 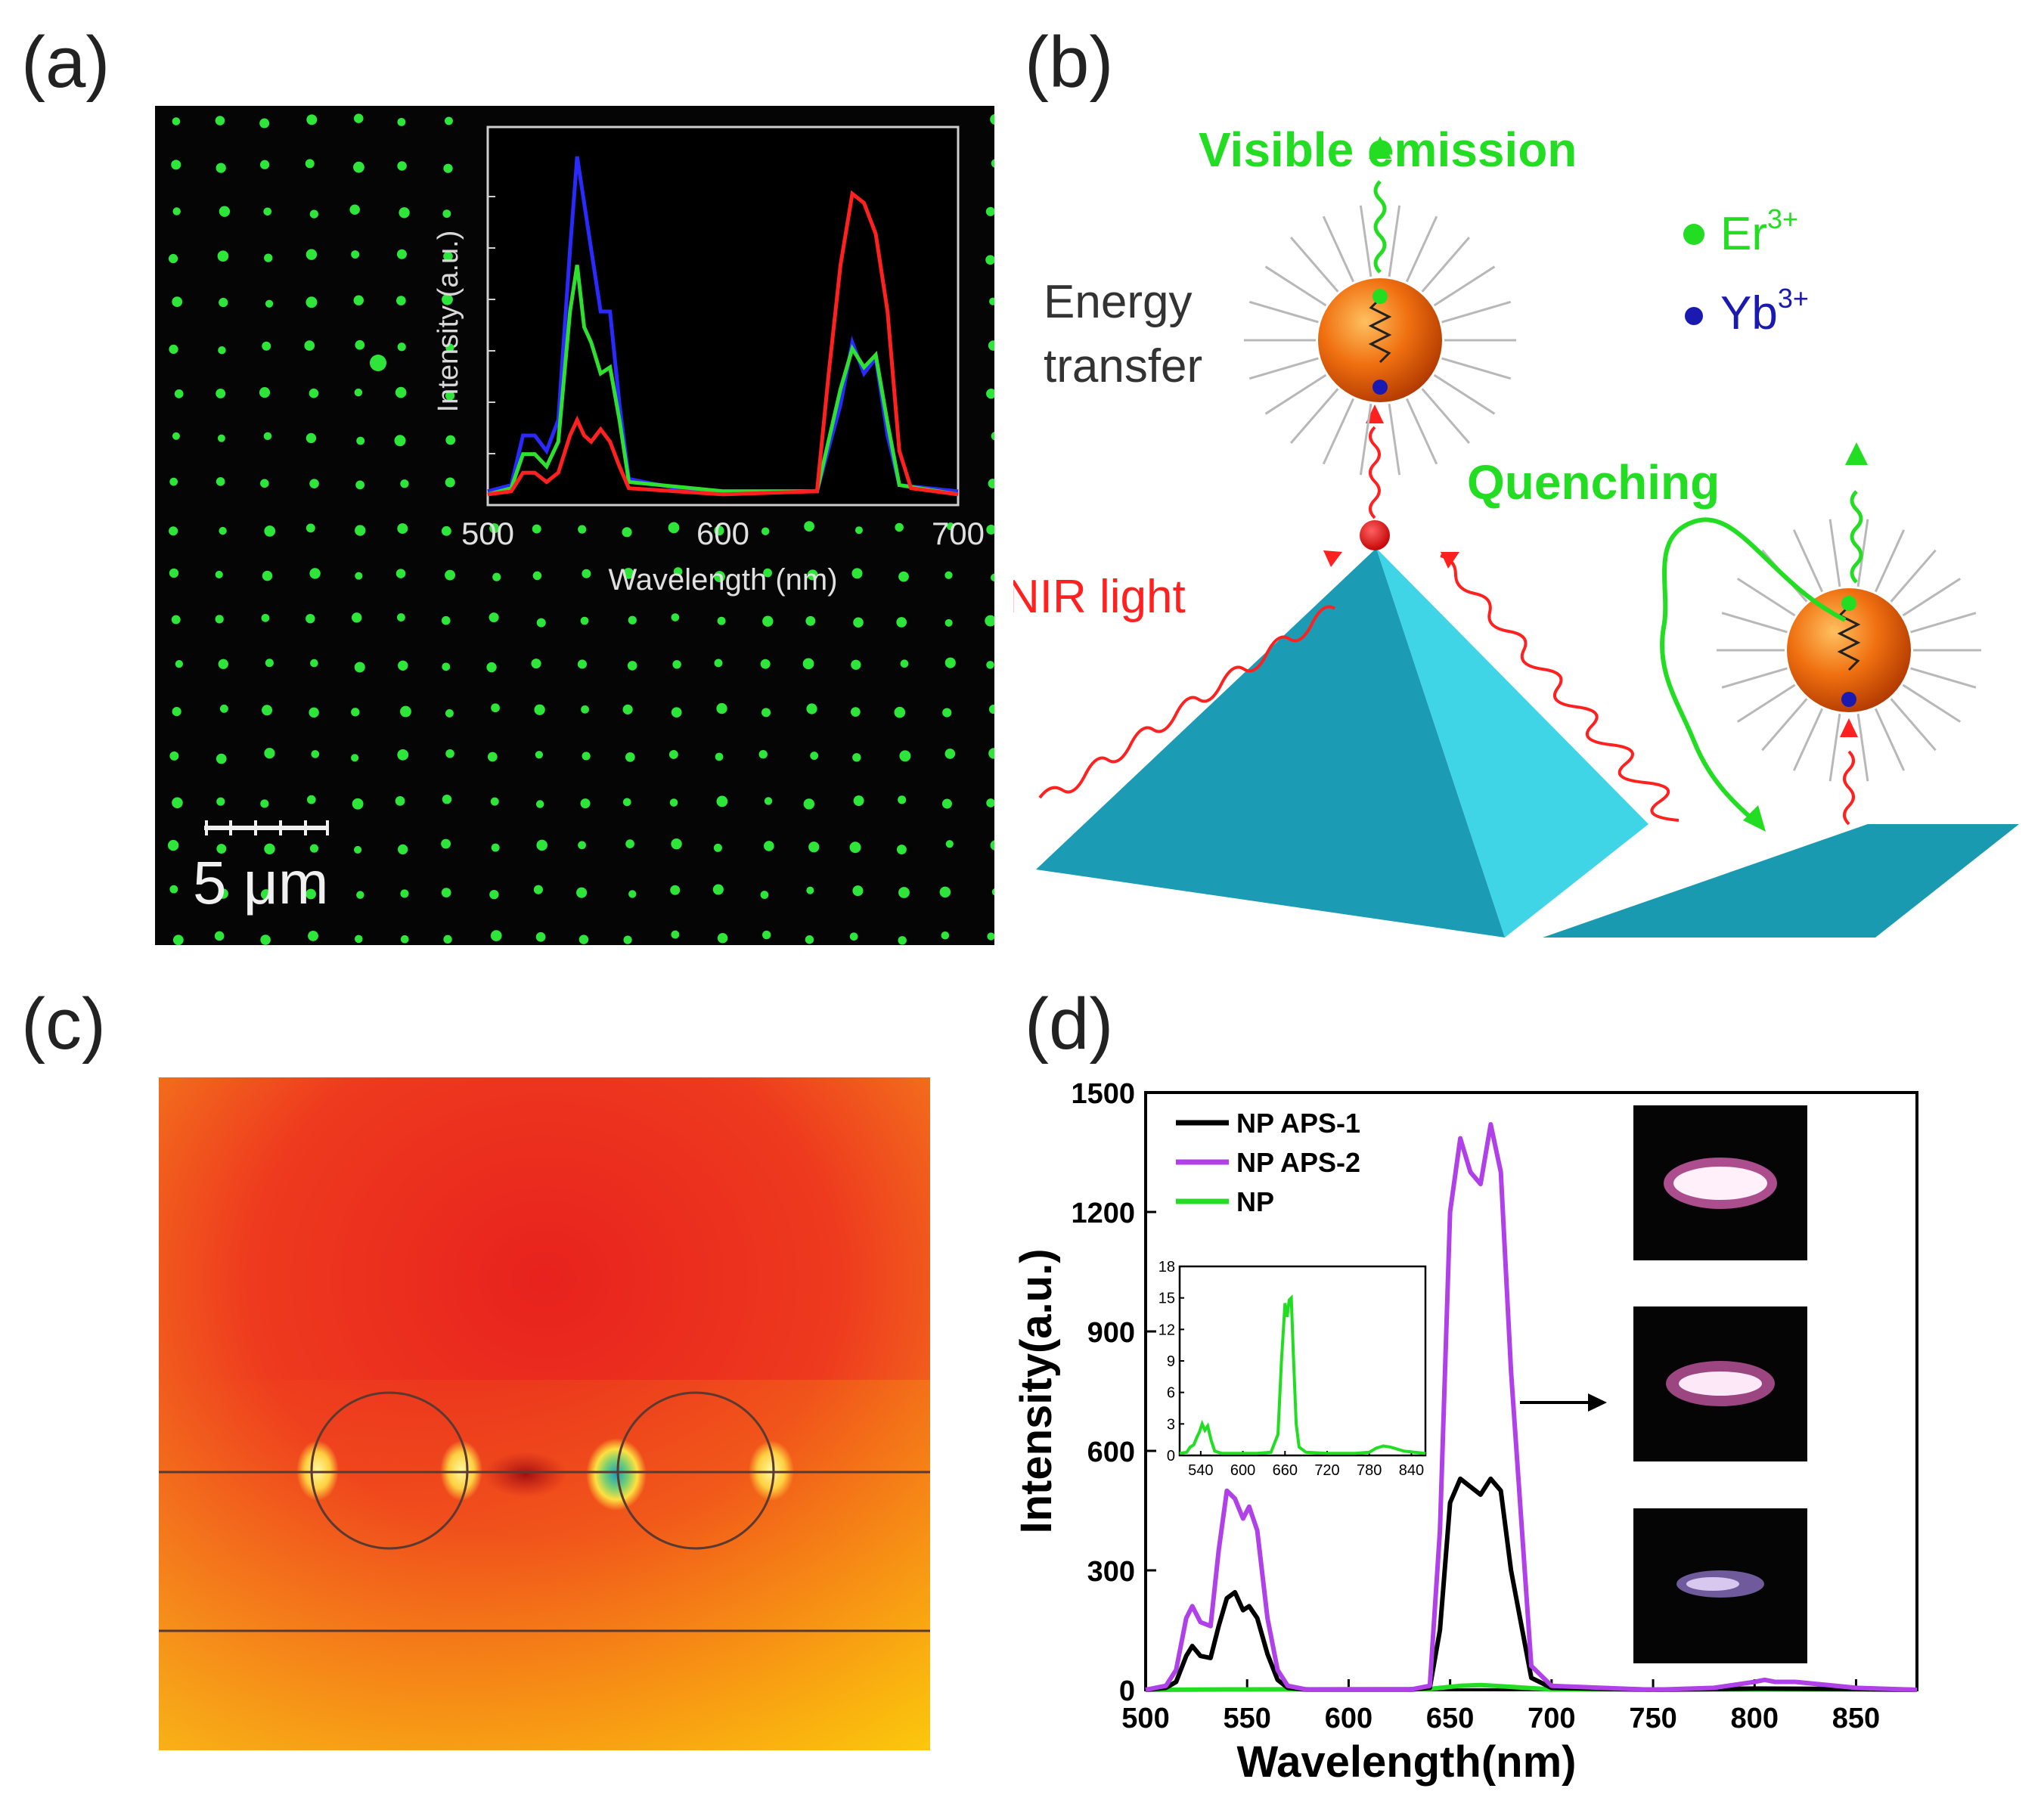 I want to click on emission-right, so click(x=1856, y=537).